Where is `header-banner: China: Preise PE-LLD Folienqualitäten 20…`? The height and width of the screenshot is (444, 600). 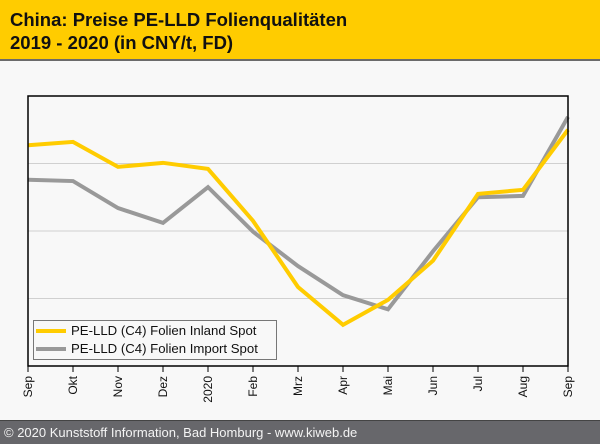 header-banner: China: Preise PE-LLD Folienqualitäten 20… is located at coordinates (300, 30).